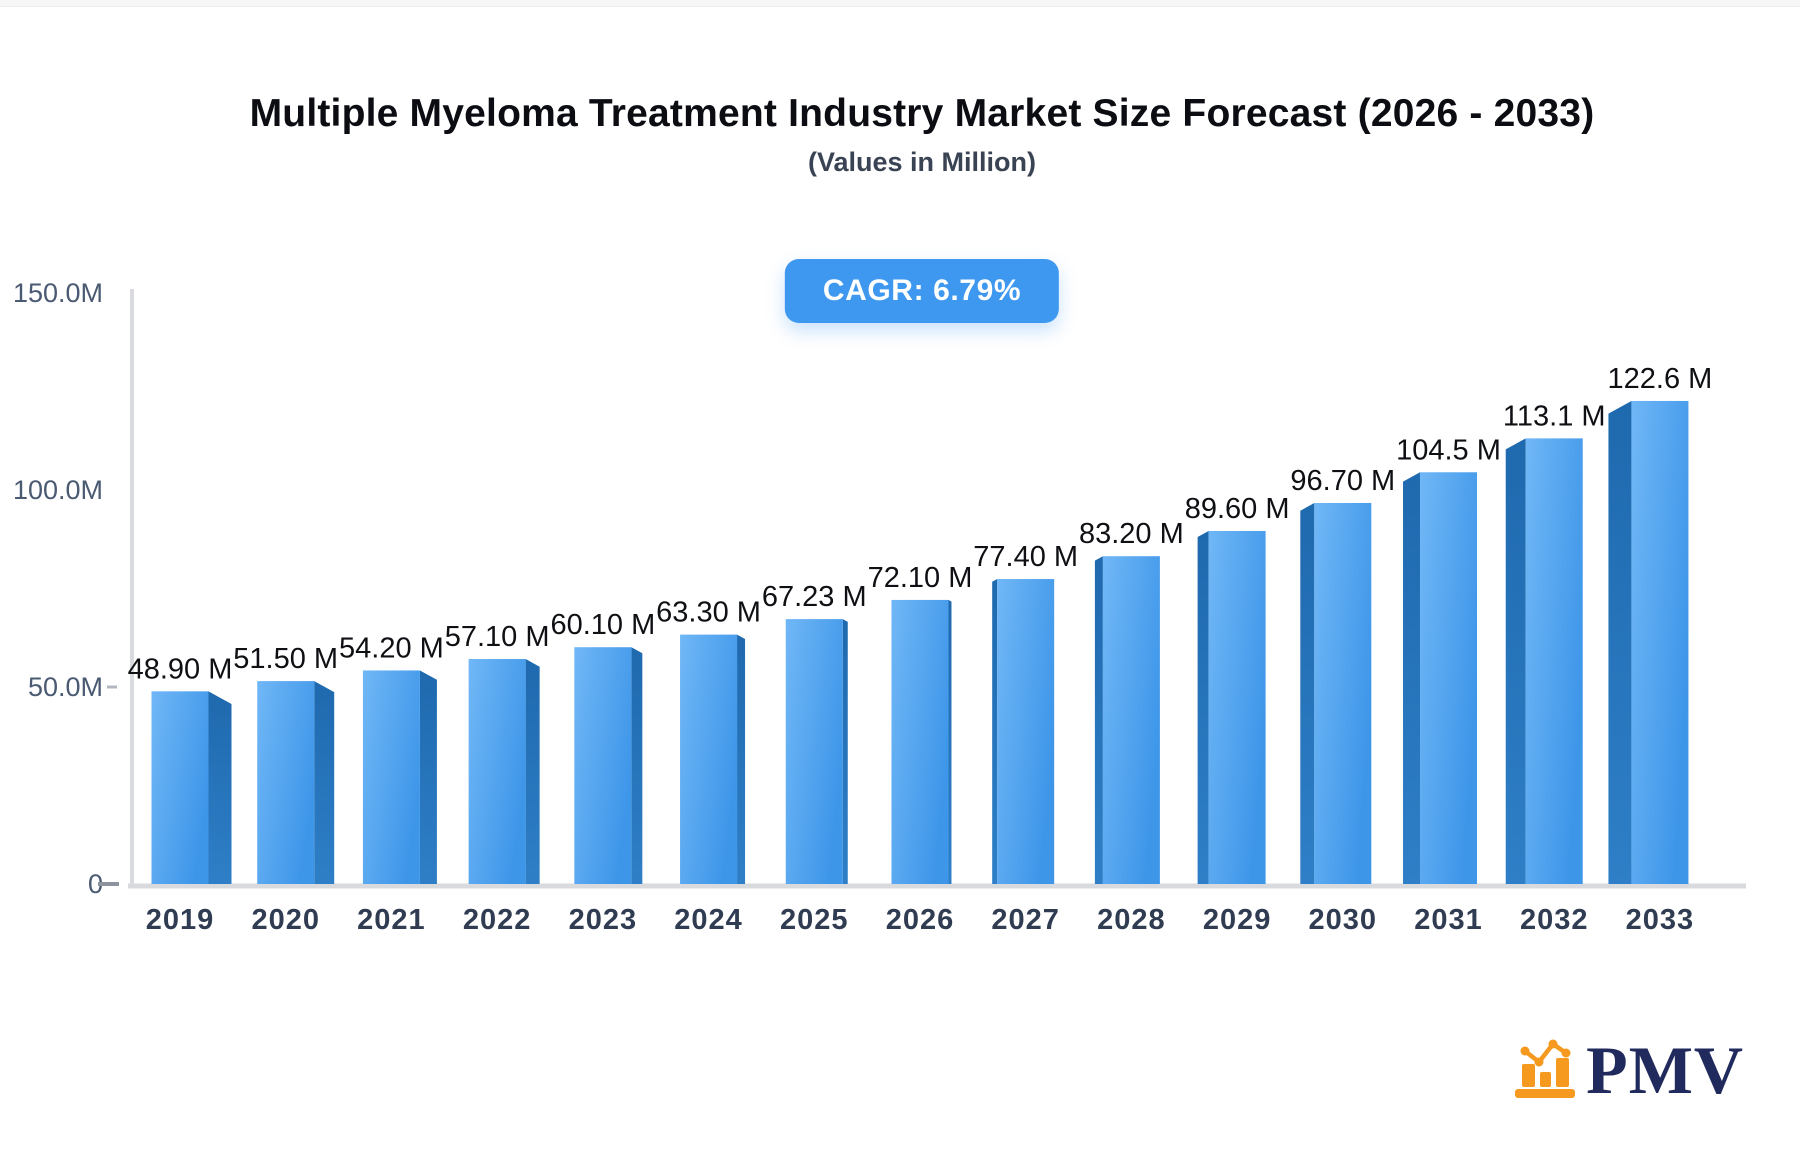  Describe the element at coordinates (995, 731) in the screenshot. I see `bar-2027-side` at that location.